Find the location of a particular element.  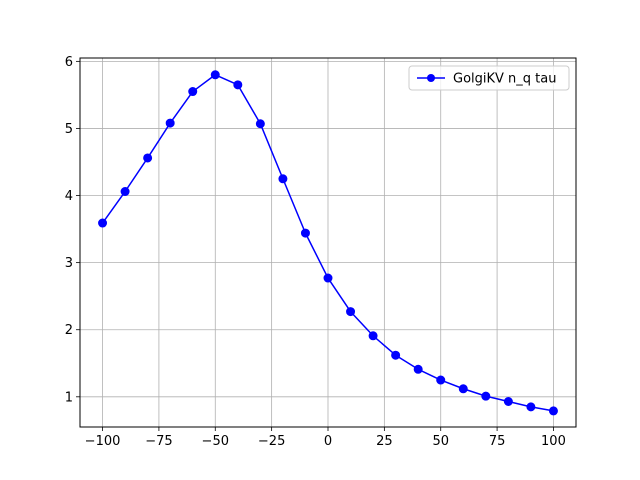

legend: GolgiKV n_q tau is located at coordinates (489, 78).